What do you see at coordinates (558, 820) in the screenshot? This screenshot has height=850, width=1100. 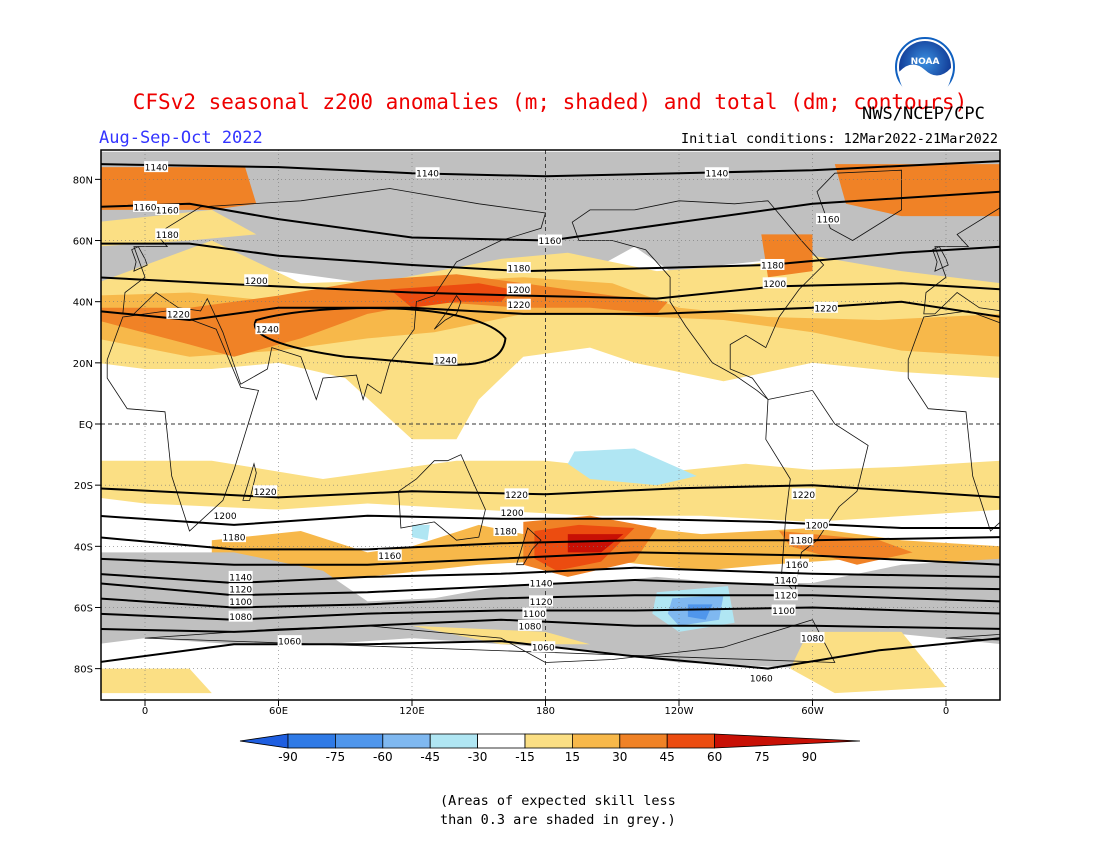 I see `skill-note-line-2: than 0.3 are shaded in grey.)` at bounding box center [558, 820].